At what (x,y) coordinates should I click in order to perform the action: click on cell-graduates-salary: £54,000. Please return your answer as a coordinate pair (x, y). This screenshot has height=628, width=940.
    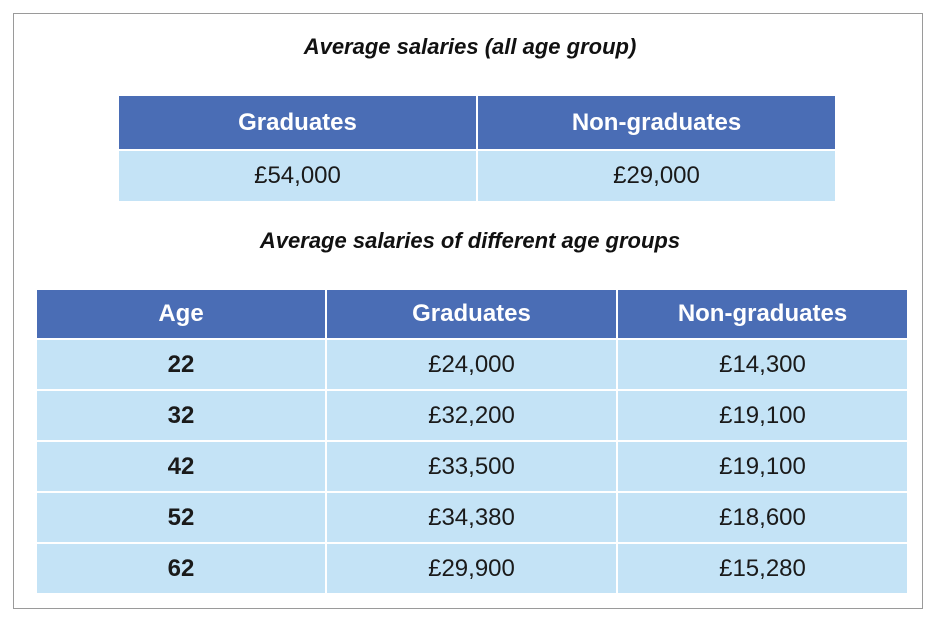
    Looking at the image, I should click on (297, 176).